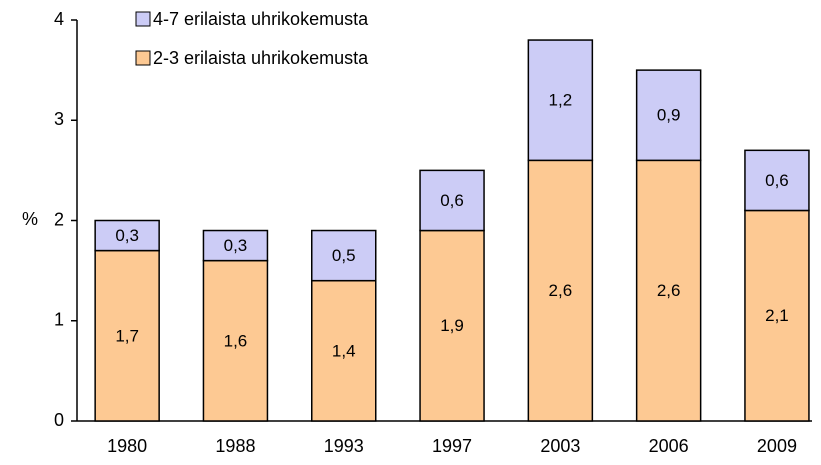 Image resolution: width=821 pixels, height=465 pixels. What do you see at coordinates (777, 446) in the screenshot?
I see `x-tick-label: 2009` at bounding box center [777, 446].